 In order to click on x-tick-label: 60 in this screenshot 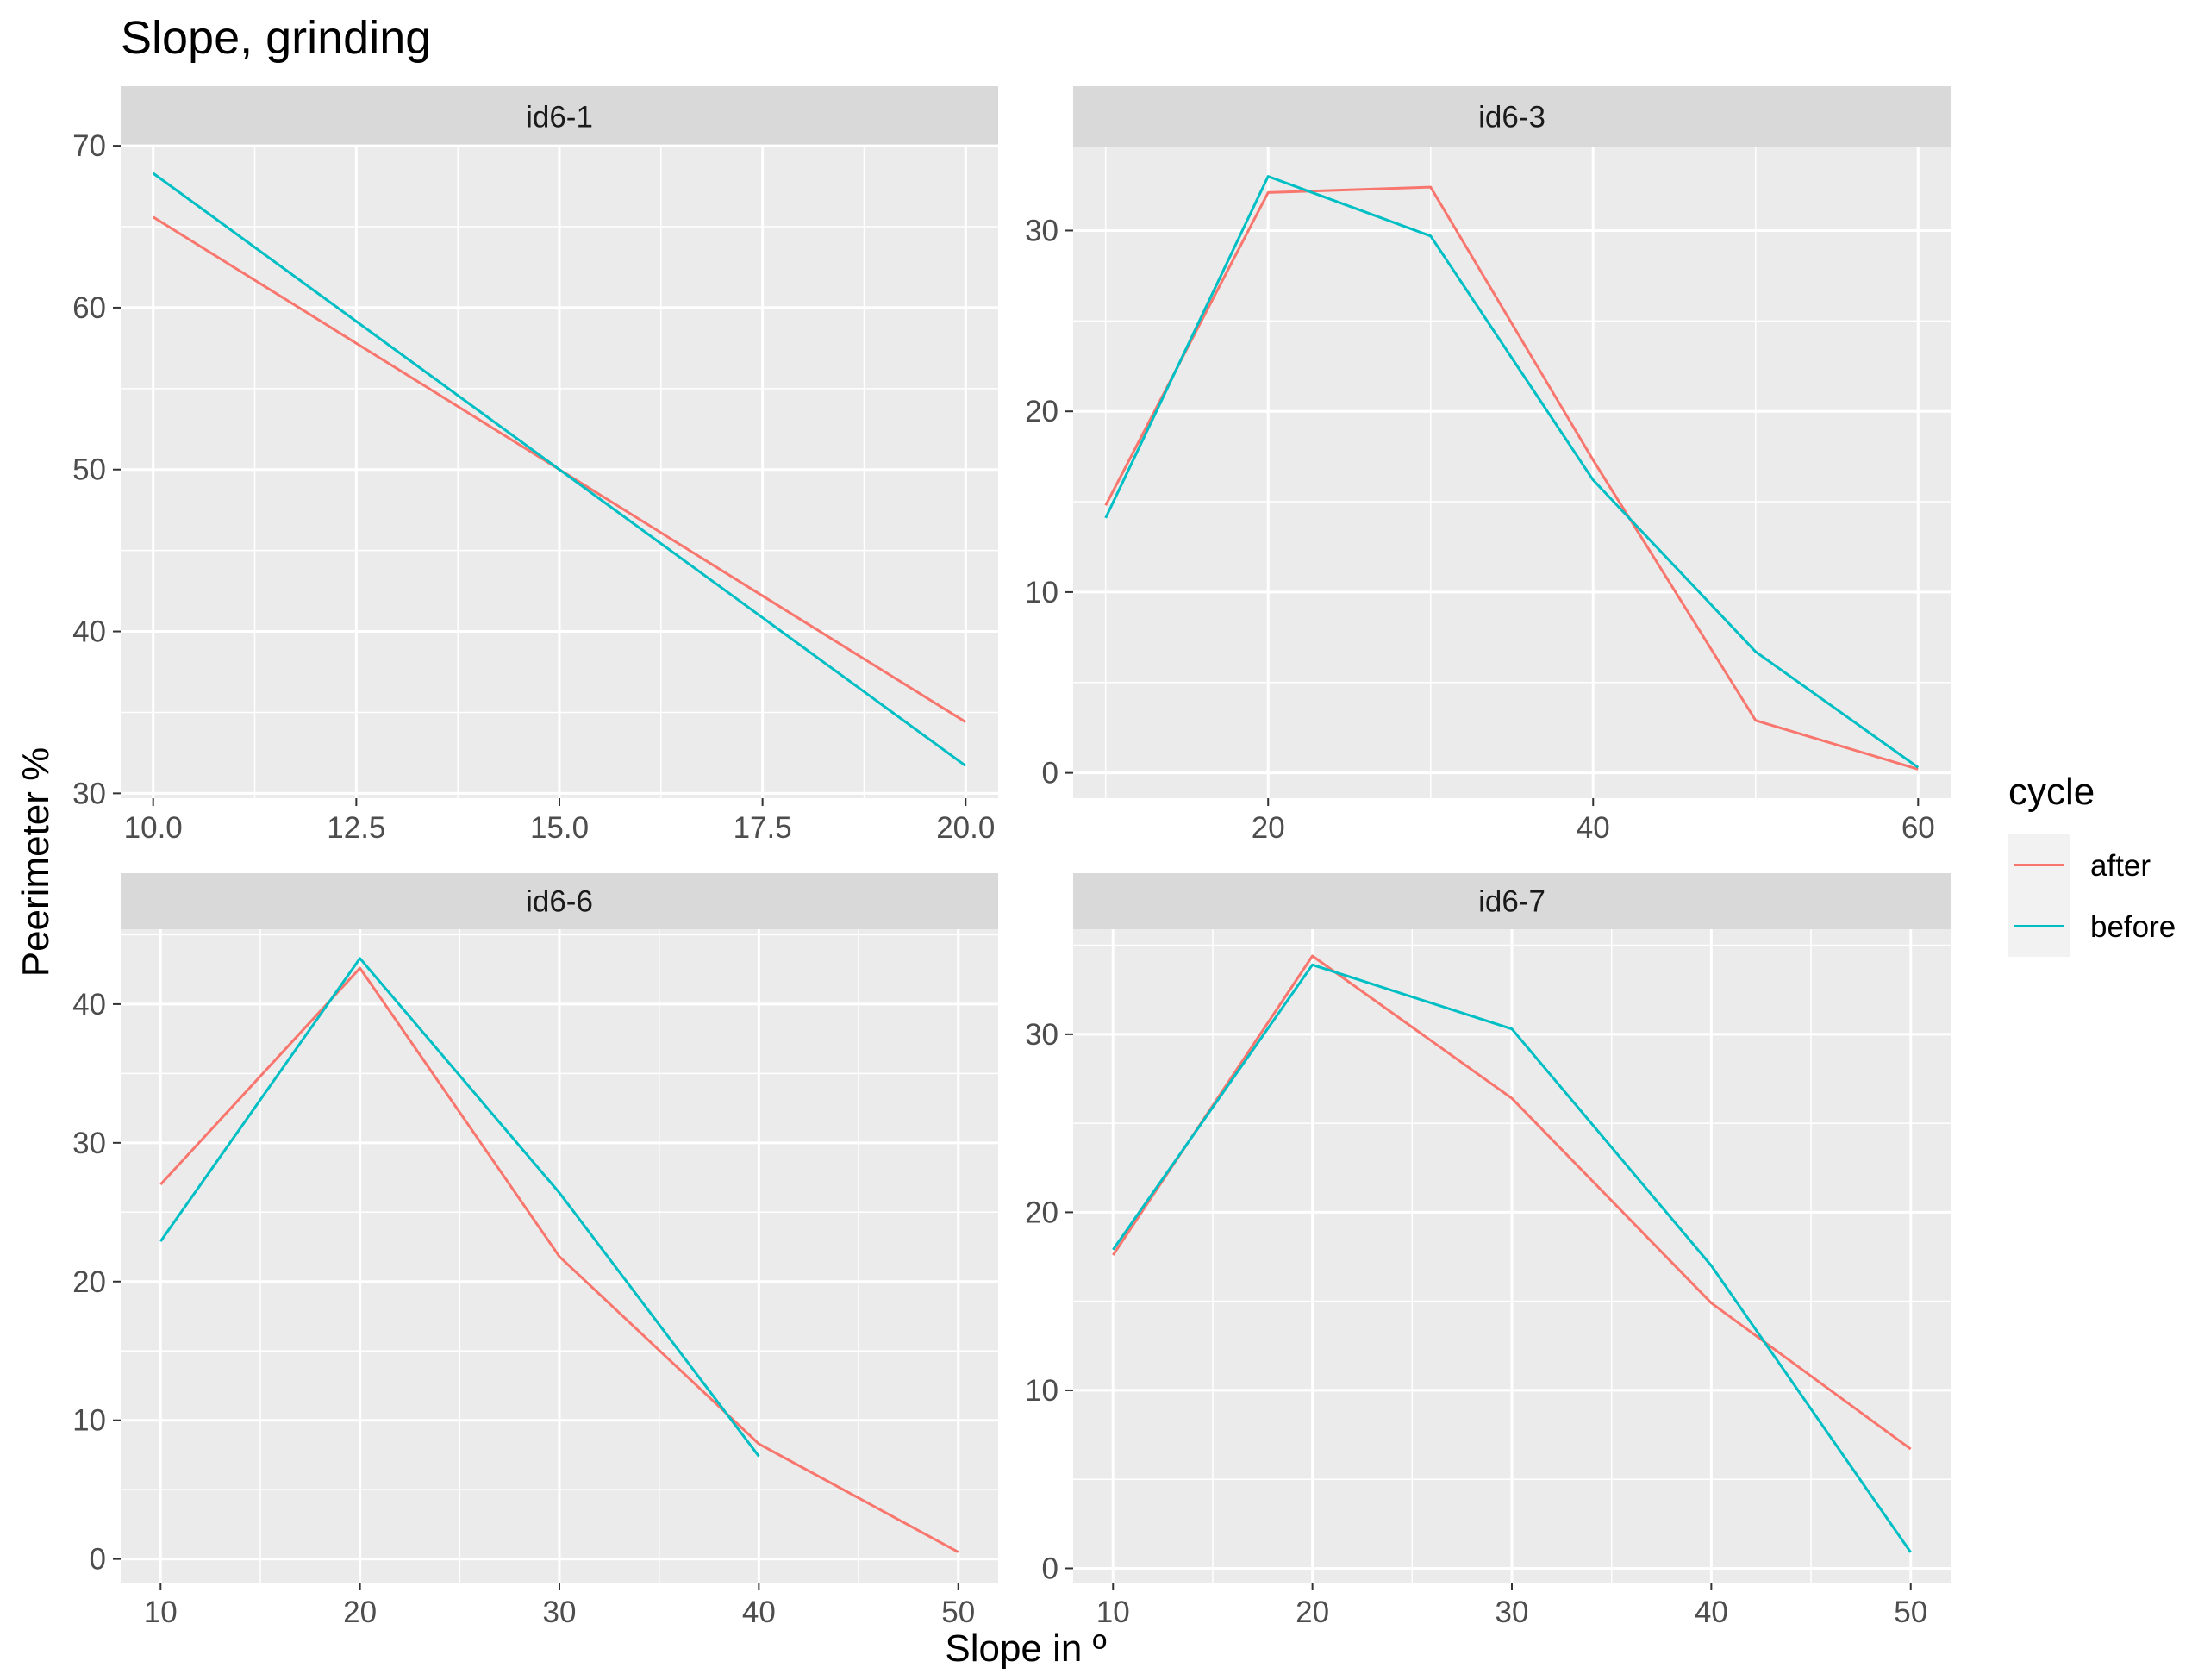, I will do `click(1918, 828)`.